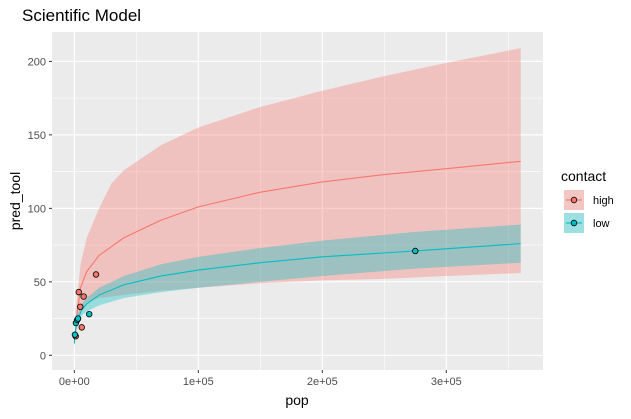 Image resolution: width=631 pixels, height=419 pixels. What do you see at coordinates (260, 379) in the screenshot?
I see `x-axis: 0e+00 1e+05 2e+05 3e+05` at bounding box center [260, 379].